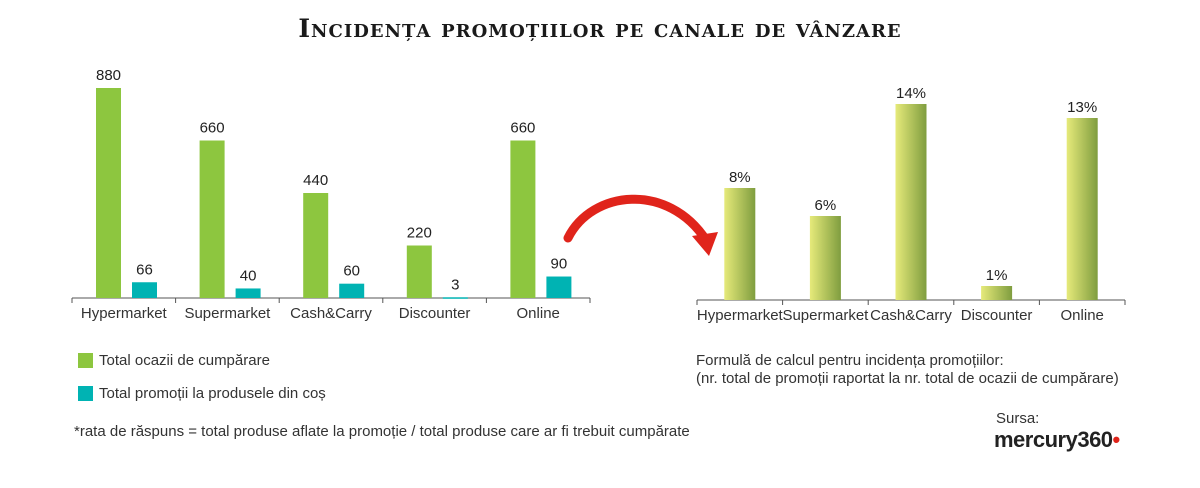  I want to click on bar-ocazii-supermarket, so click(212, 219).